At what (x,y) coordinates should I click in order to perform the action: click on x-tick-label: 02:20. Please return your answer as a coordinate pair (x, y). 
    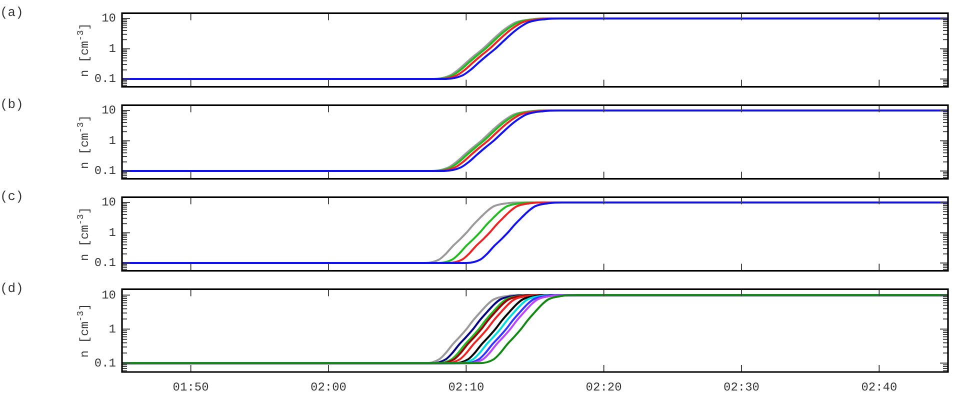
    Looking at the image, I should click on (604, 387).